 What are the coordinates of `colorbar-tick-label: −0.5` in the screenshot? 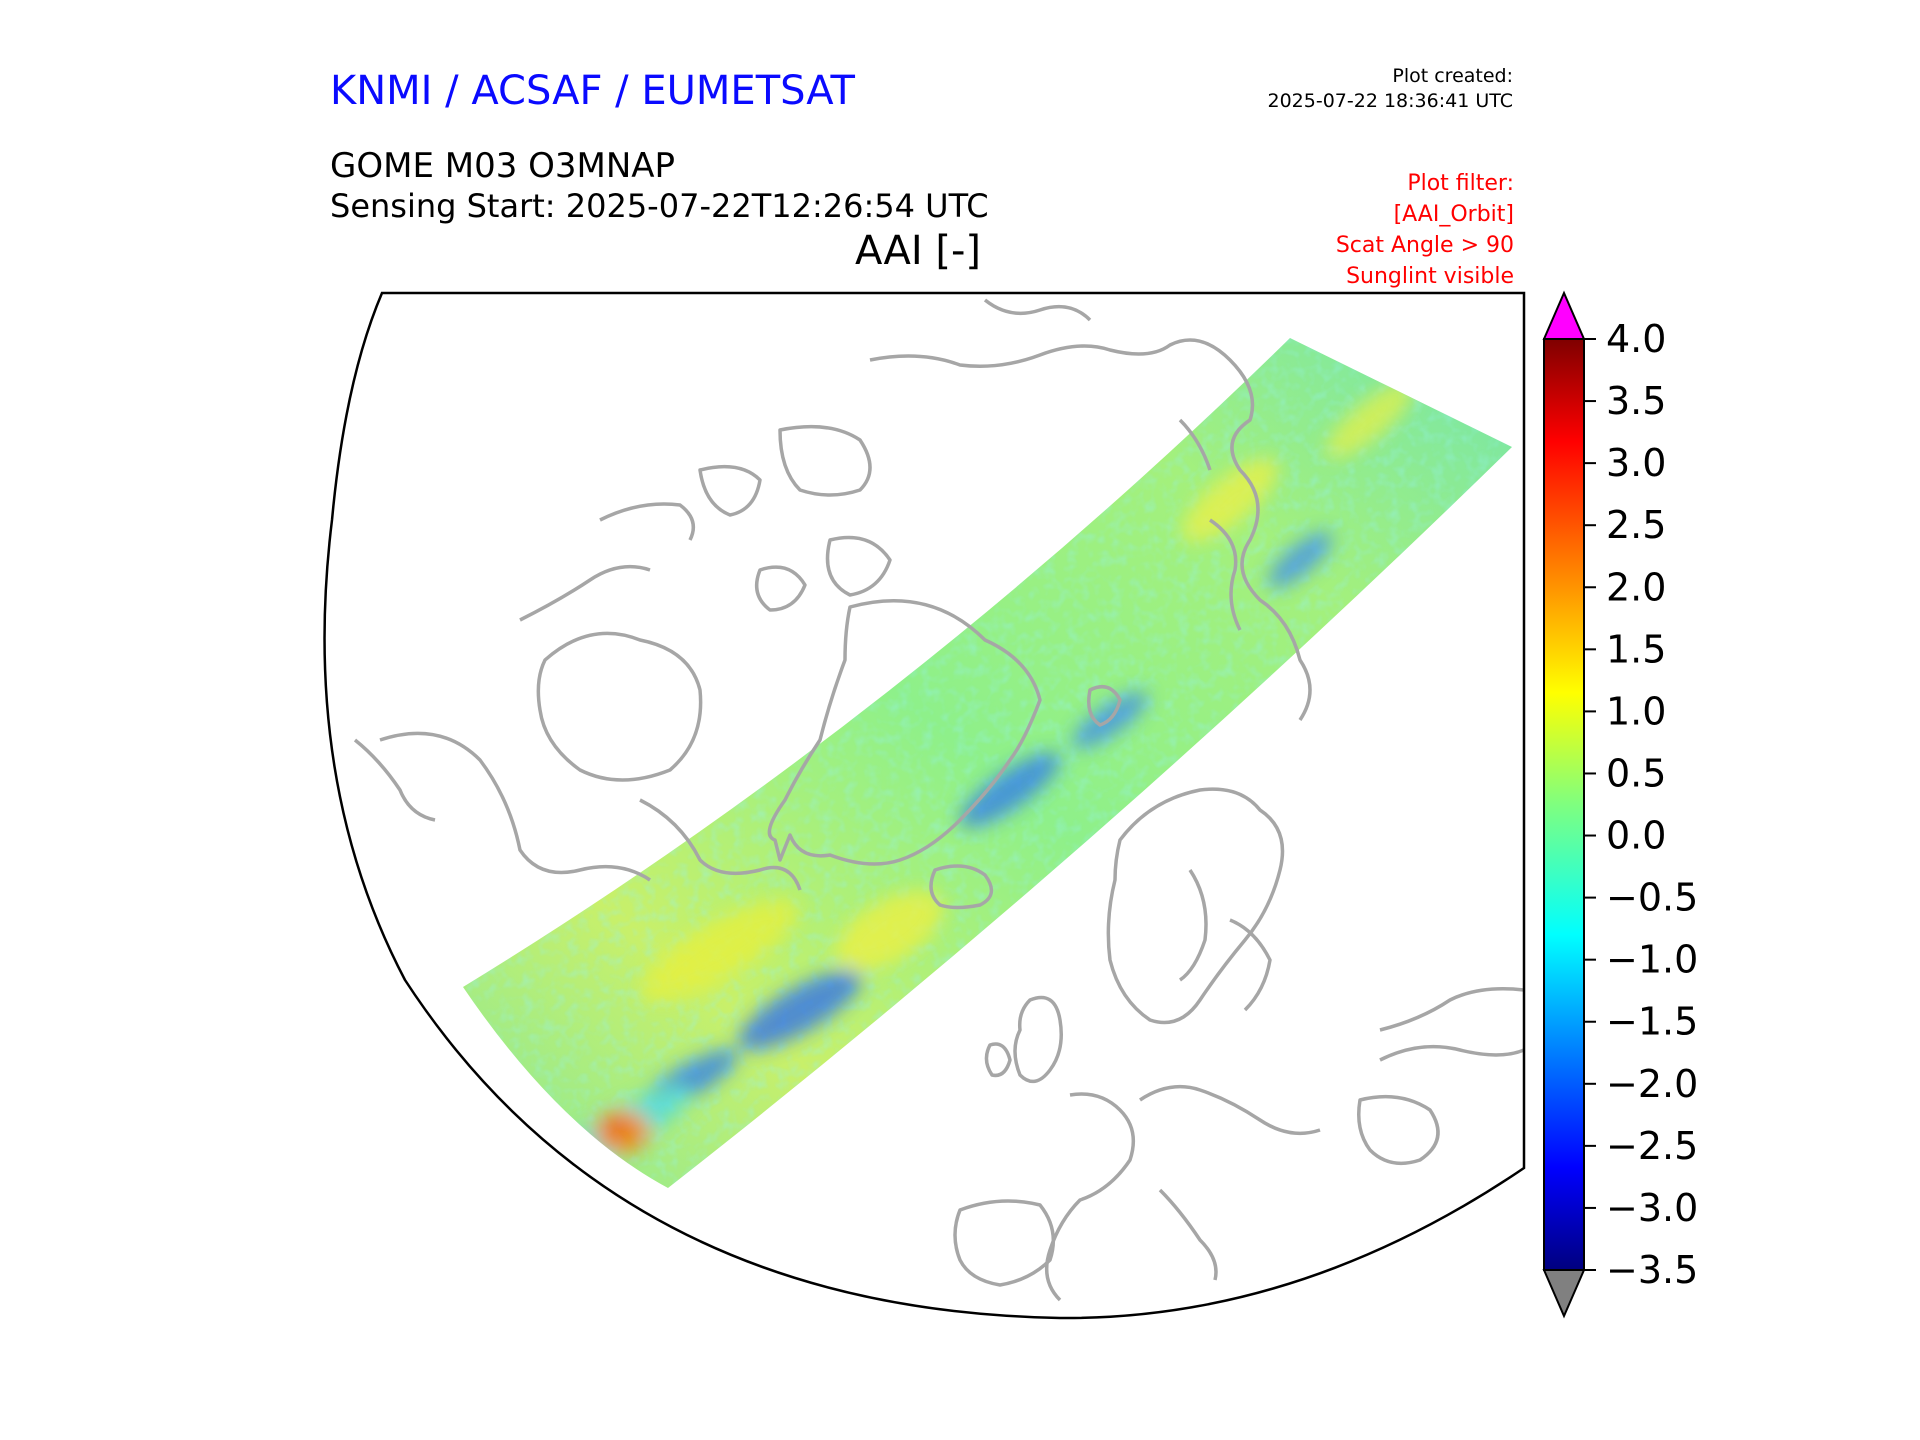 It's located at (1652, 898).